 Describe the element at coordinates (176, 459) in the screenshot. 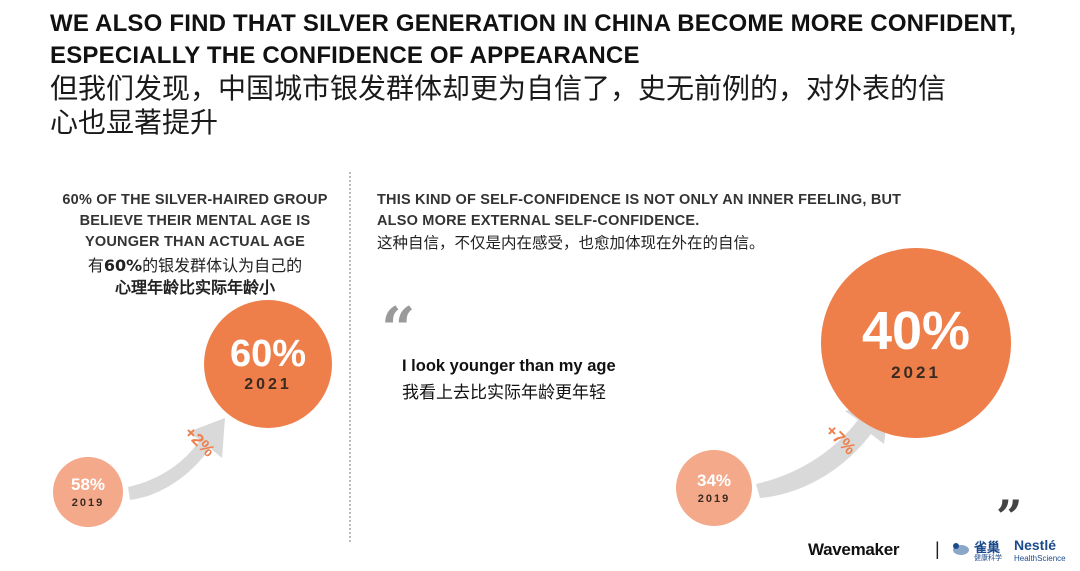

I see `left-arrow-icon` at that location.